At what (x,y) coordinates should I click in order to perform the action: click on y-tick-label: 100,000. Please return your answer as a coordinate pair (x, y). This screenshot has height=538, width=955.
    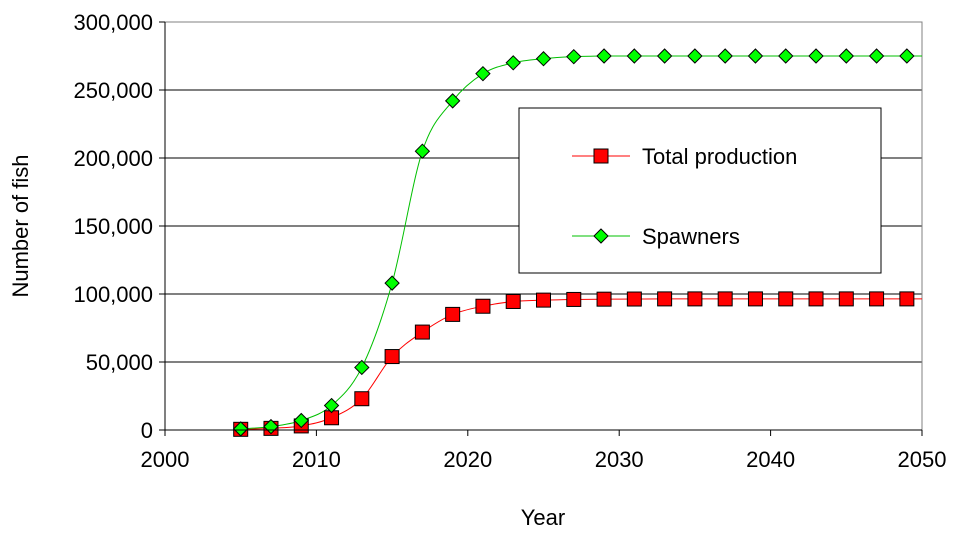
    Looking at the image, I should click on (113, 294).